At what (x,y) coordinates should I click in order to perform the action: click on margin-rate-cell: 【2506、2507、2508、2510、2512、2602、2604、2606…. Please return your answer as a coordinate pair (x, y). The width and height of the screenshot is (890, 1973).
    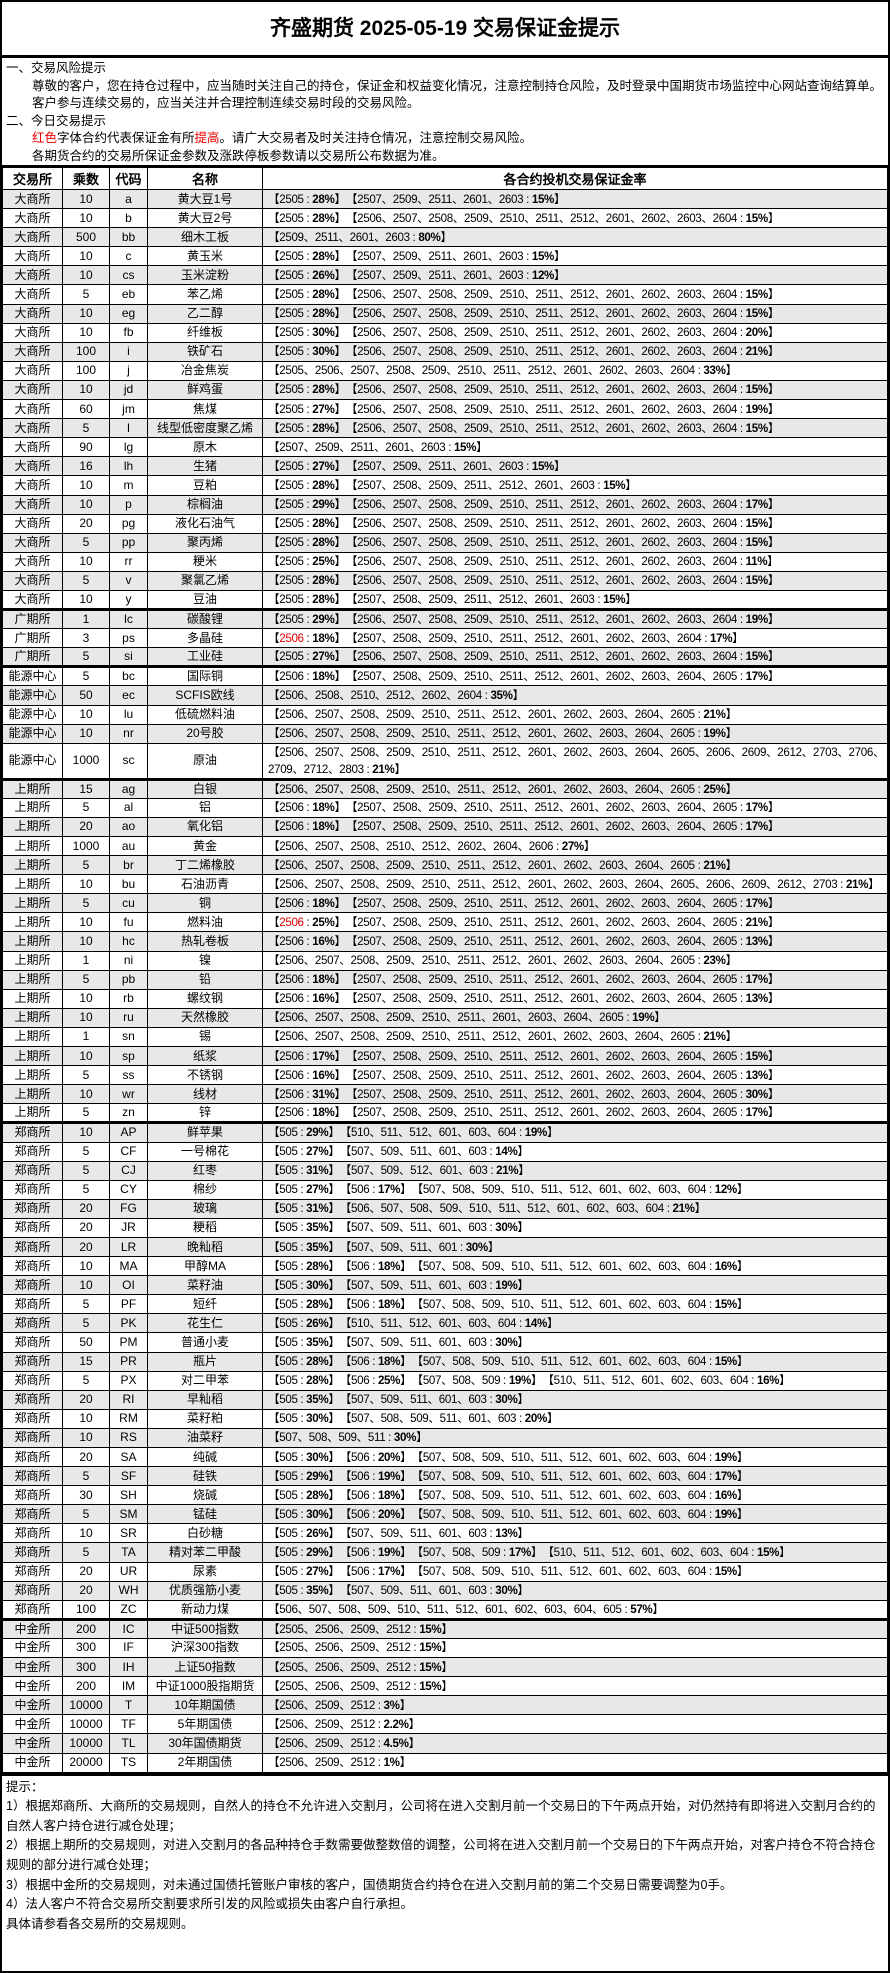
    Looking at the image, I should click on (575, 846).